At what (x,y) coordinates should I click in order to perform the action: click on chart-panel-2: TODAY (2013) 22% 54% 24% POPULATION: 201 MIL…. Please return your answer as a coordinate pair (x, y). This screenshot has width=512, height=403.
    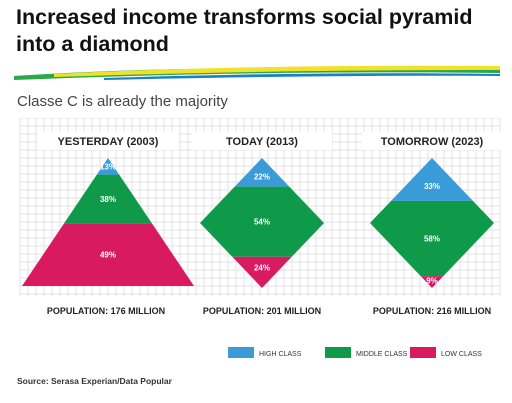
    Looking at the image, I should click on (262, 224).